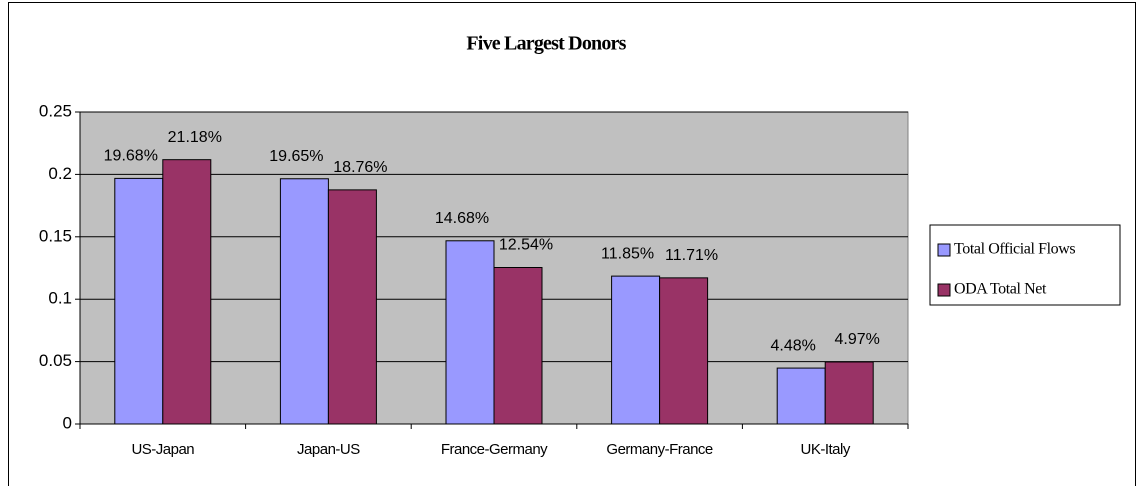  What do you see at coordinates (659, 449) in the screenshot?
I see `x-tick-label: Germany-France` at bounding box center [659, 449].